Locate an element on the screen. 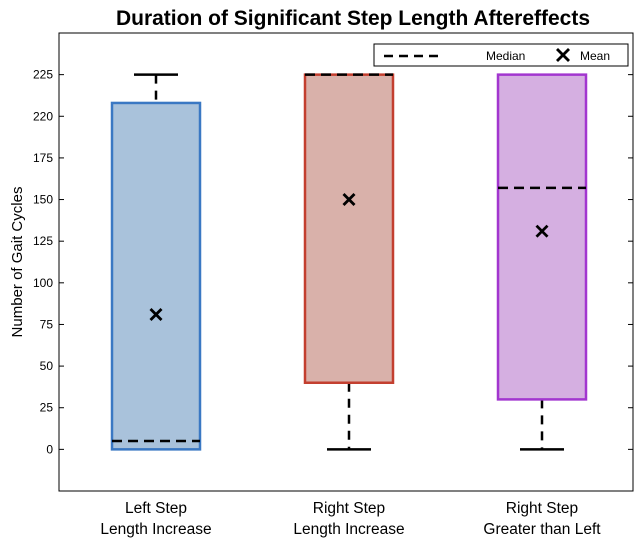  y-tick-label: 25 is located at coordinates (47, 408).